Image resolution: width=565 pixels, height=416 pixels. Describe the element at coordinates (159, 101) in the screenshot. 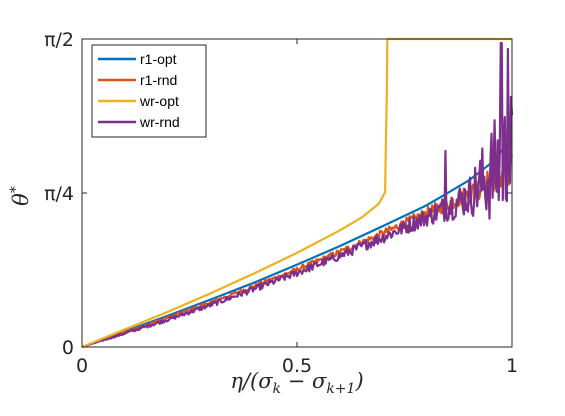

I see `legend-label-wr-opt: wr-opt` at that location.